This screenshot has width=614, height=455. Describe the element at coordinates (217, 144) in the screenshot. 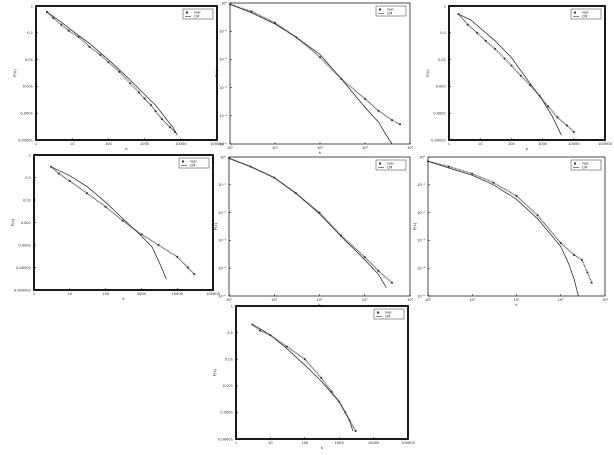

I see `x-tick-label: 100000` at that location.